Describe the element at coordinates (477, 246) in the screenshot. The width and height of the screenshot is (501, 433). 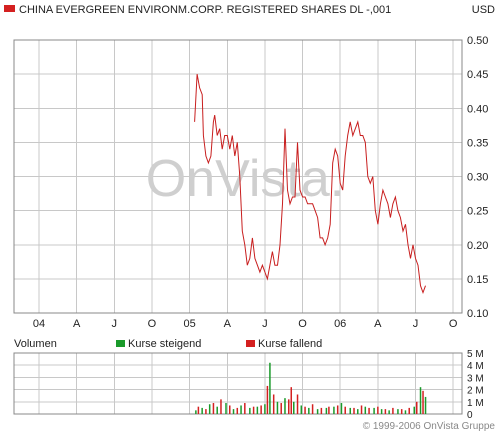
I see `price-y-tick-label: 0.20` at that location.